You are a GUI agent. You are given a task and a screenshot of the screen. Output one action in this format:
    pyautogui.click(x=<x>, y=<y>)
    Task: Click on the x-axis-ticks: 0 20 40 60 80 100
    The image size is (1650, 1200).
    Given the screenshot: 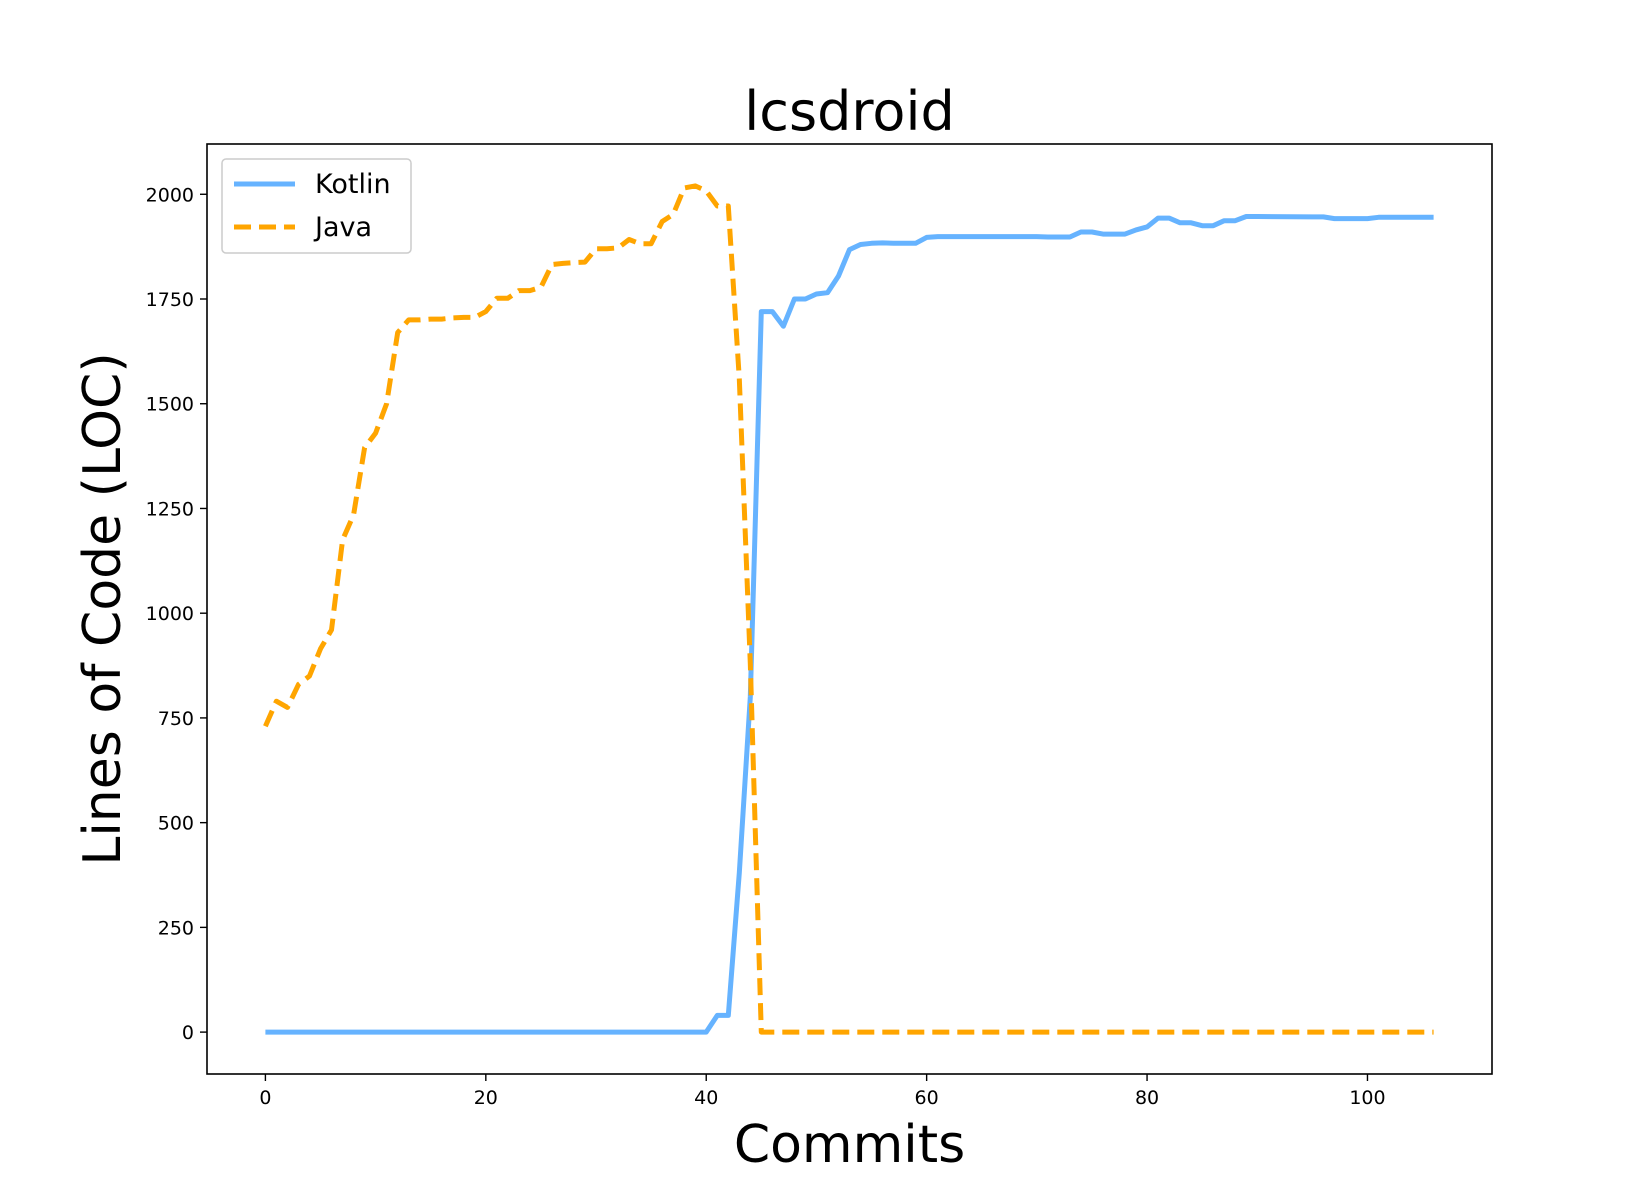 What is the action you would take?
    pyautogui.click(x=822, y=1091)
    